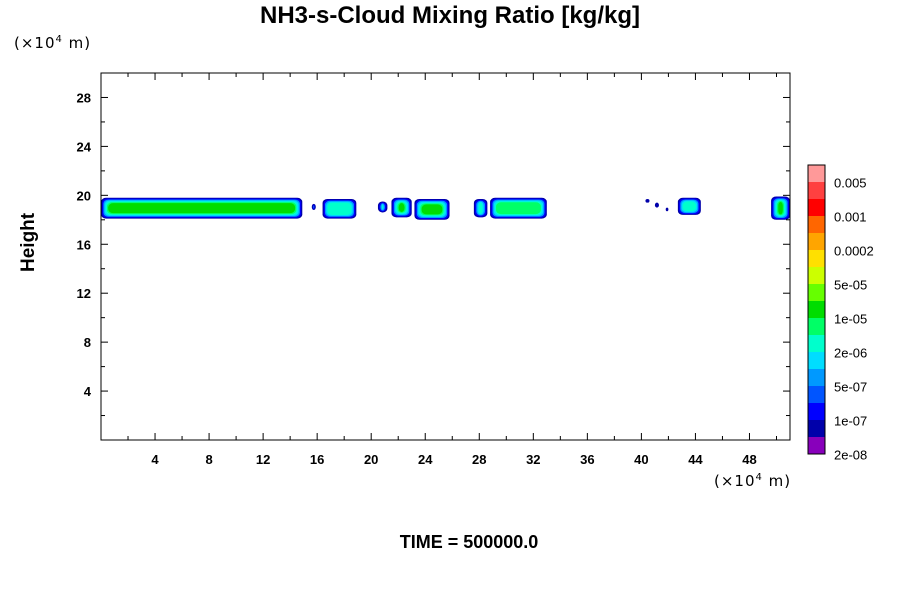 The width and height of the screenshot is (900, 600). I want to click on colorbar-frame, so click(816, 309).